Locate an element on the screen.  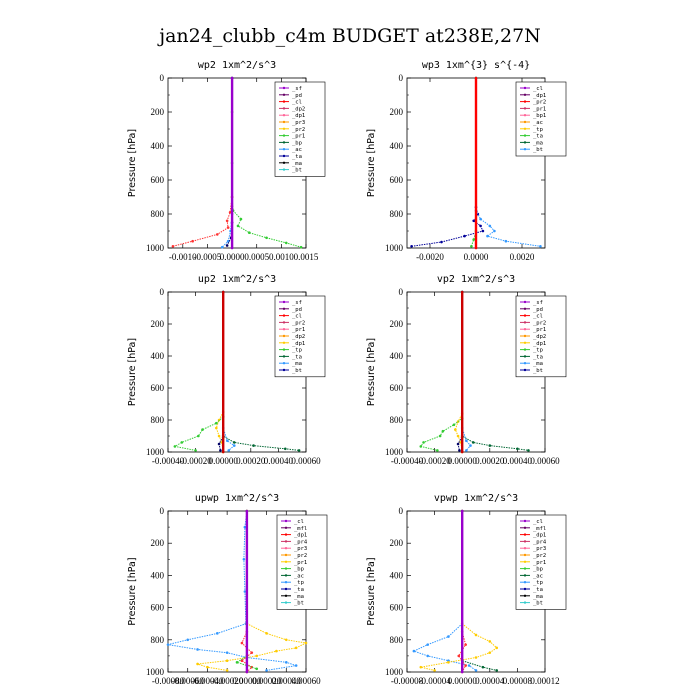
x-tick-label: 0.0015 is located at coordinates (306, 257).